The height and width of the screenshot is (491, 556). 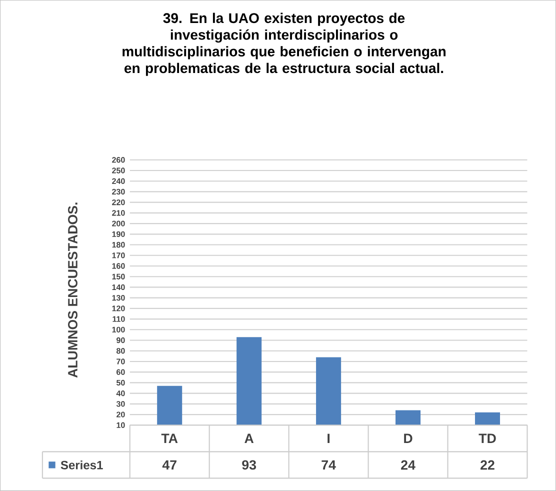 What do you see at coordinates (487, 439) in the screenshot?
I see `x-tick-label: TD` at bounding box center [487, 439].